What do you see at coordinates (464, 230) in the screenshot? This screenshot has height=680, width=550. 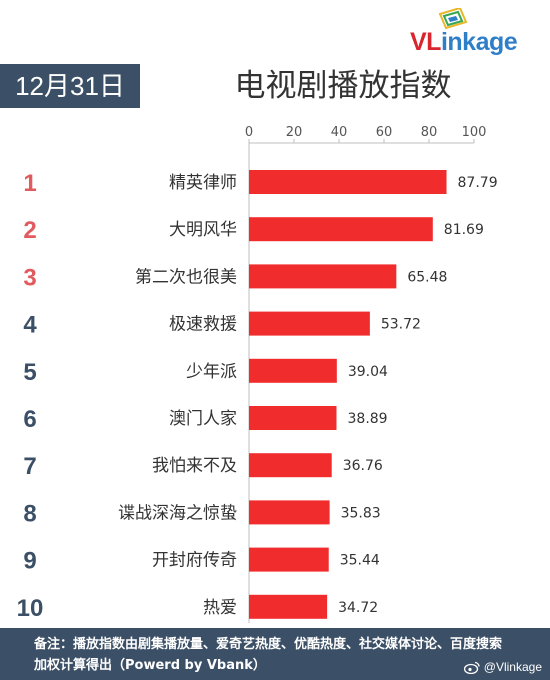 I see `value-label: 81.69` at bounding box center [464, 230].